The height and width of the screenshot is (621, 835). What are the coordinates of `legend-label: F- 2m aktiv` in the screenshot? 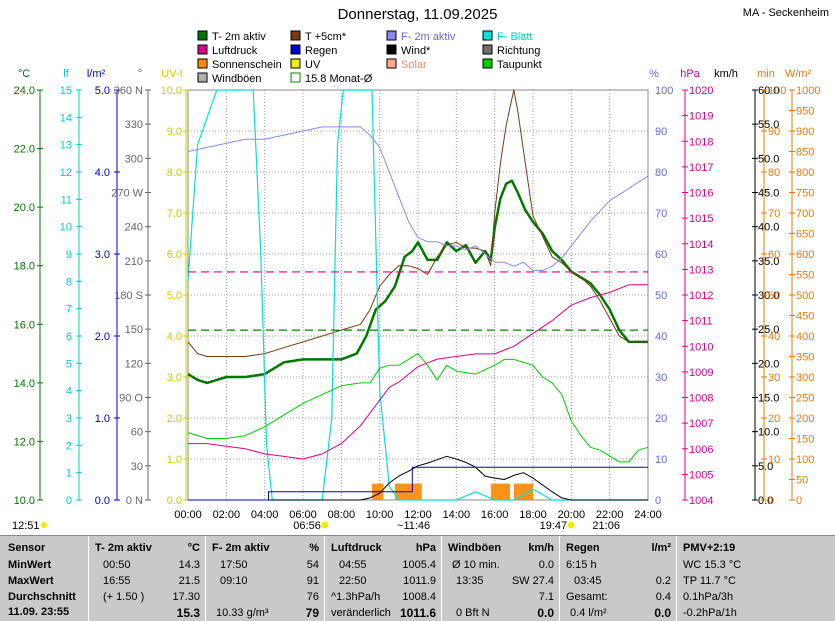 It's located at (428, 37).